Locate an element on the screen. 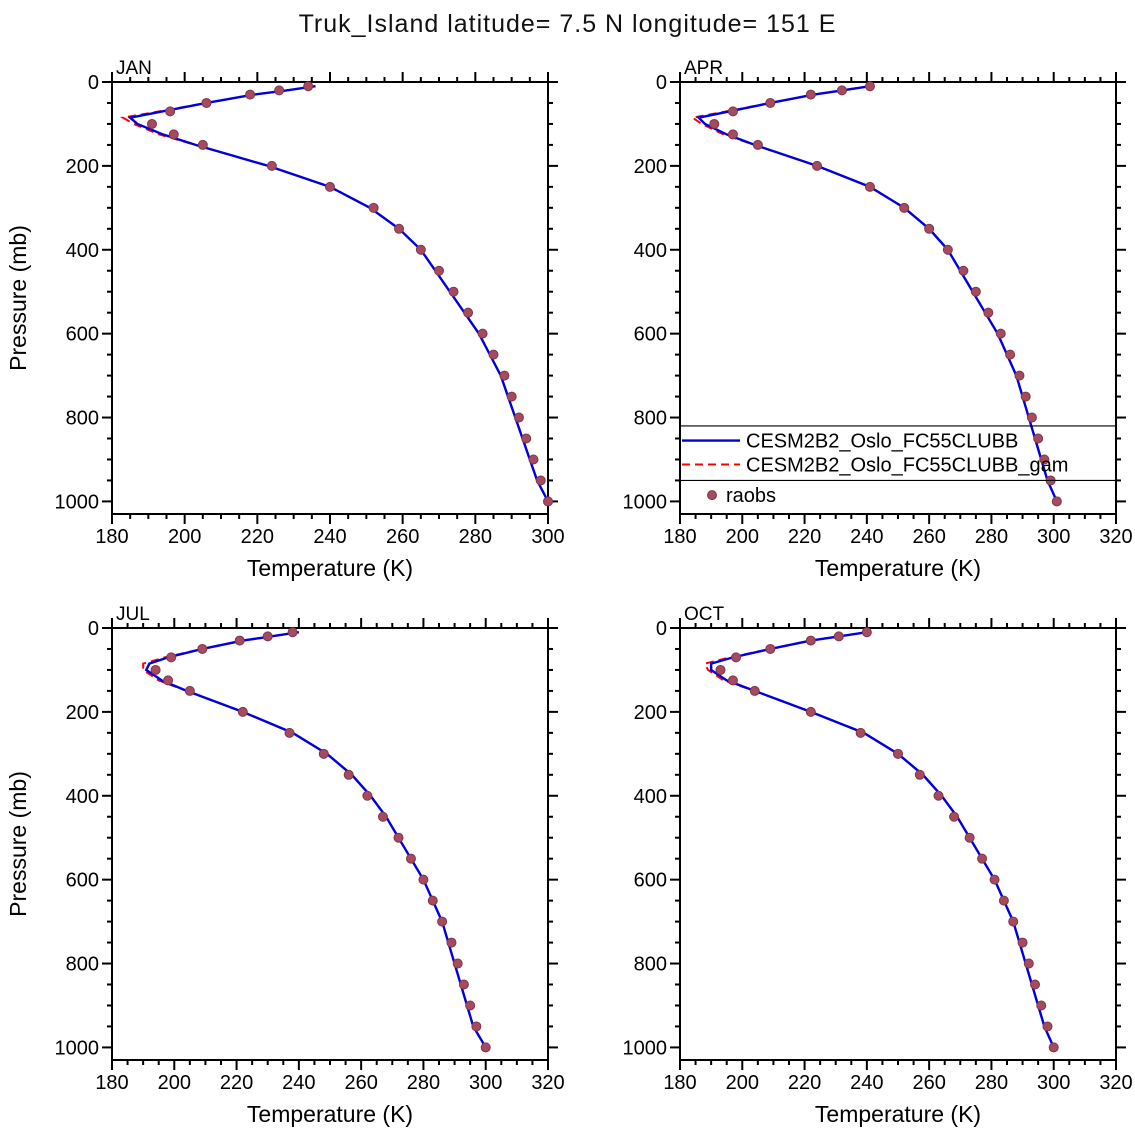 This screenshot has width=1135, height=1135. legend-label-model-dashed: CESM2B2_Oslo_FC55CLUBB_gam is located at coordinates (907, 466).